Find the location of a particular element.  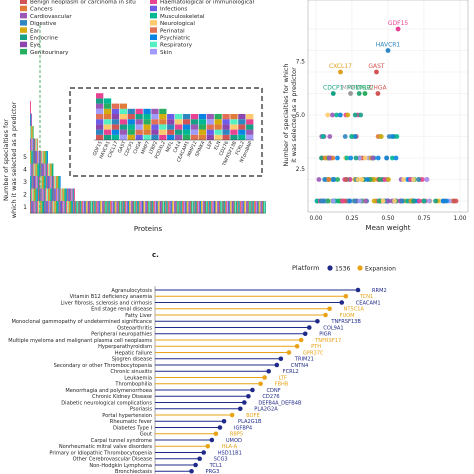

panel-c-protein-label: LTF is located at coordinates (283, 378).